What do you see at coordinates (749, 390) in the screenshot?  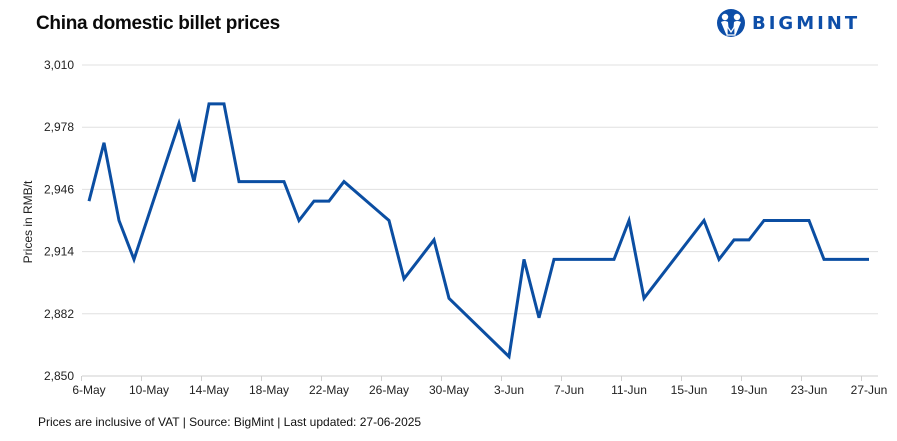 I see `x-tick-label: 19-Jun` at bounding box center [749, 390].